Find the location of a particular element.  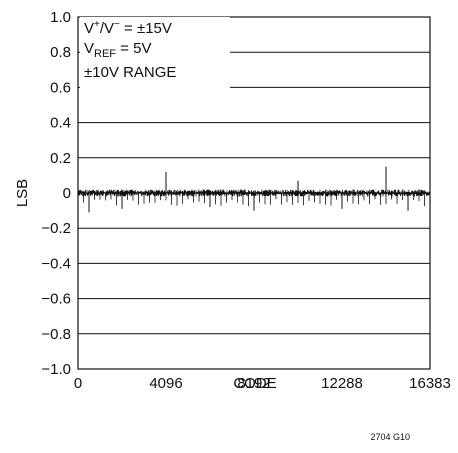

x-axis-label: CODE is located at coordinates (254, 383).